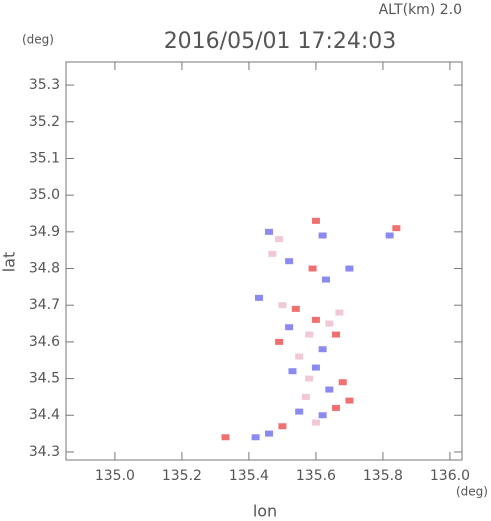 This screenshot has height=521, width=491. What do you see at coordinates (38, 40) in the screenshot?
I see `y-unit: (deg)` at bounding box center [38, 40].